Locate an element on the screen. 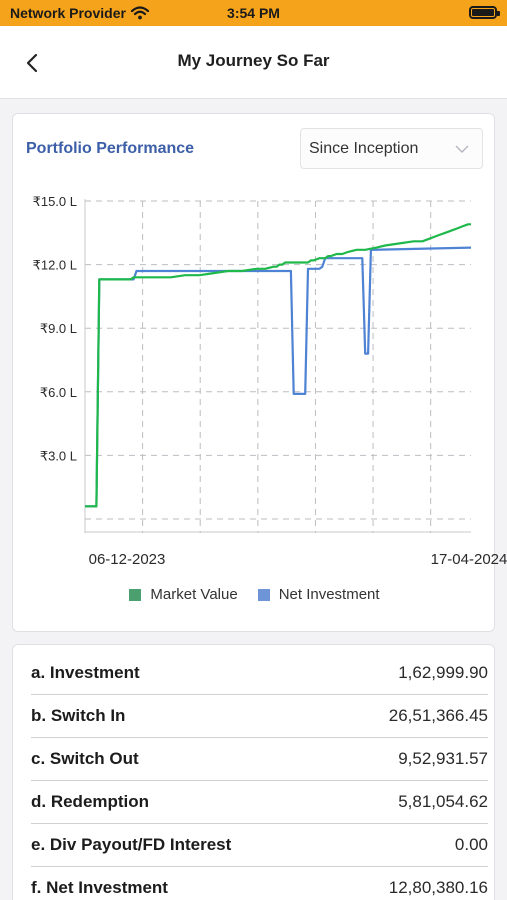  page-title: My Journey So Far is located at coordinates (253, 60).